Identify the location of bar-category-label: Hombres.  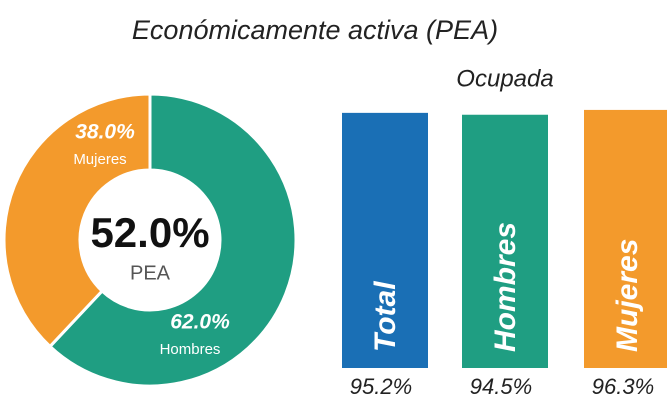
(505, 287).